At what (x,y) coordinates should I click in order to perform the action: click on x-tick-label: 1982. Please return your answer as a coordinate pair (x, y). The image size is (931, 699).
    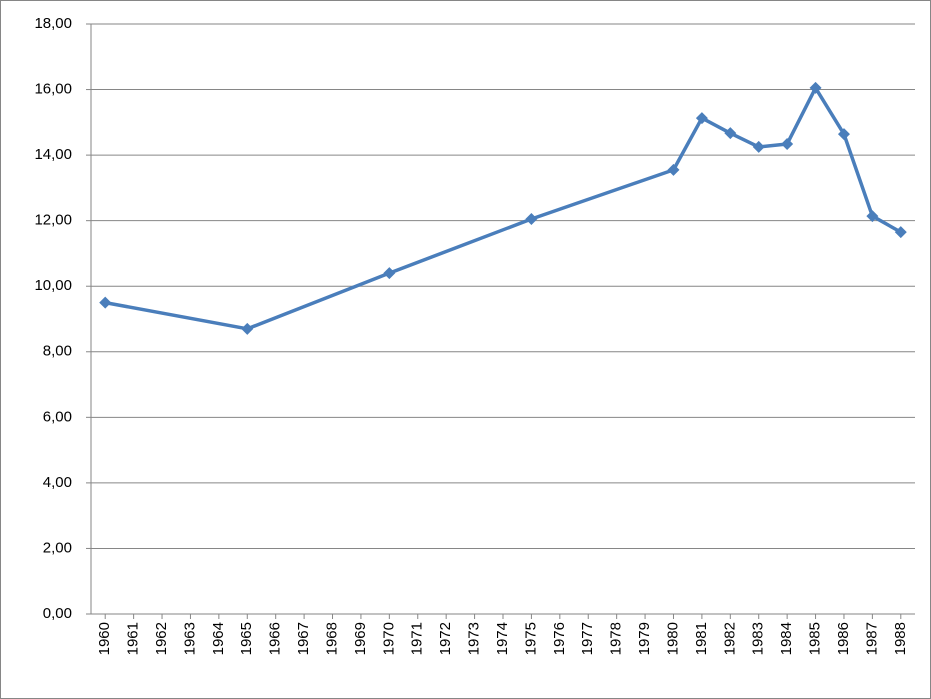
    Looking at the image, I should click on (729, 638).